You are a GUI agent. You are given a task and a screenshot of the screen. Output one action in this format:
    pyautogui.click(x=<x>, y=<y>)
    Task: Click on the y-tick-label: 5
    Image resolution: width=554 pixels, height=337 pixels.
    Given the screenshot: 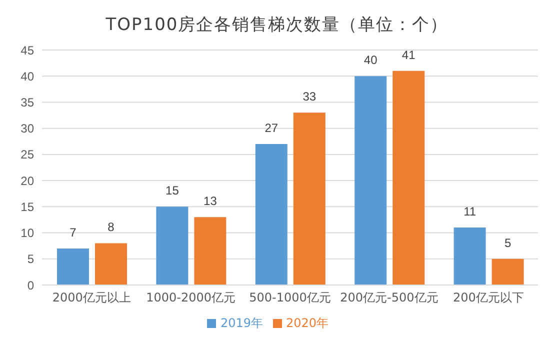 What is the action you would take?
    pyautogui.click(x=30, y=259)
    